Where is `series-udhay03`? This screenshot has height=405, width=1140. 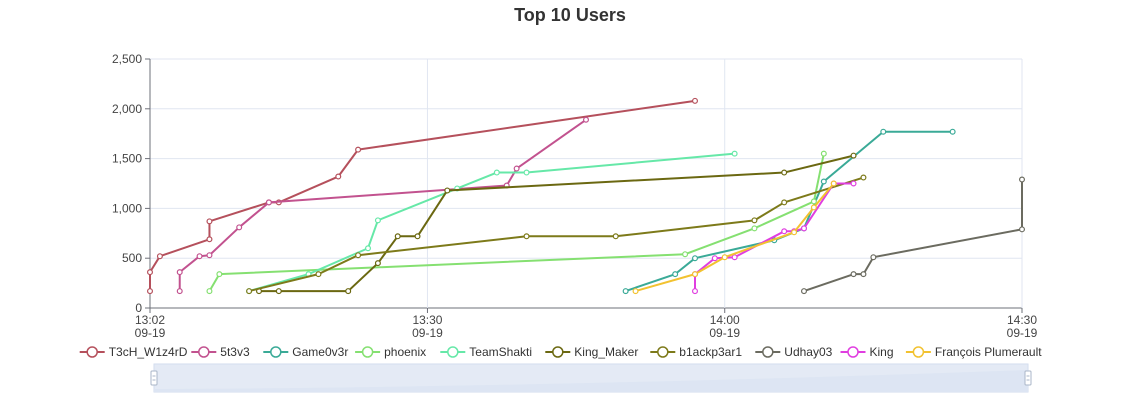 series-udhay03 is located at coordinates (912, 235).